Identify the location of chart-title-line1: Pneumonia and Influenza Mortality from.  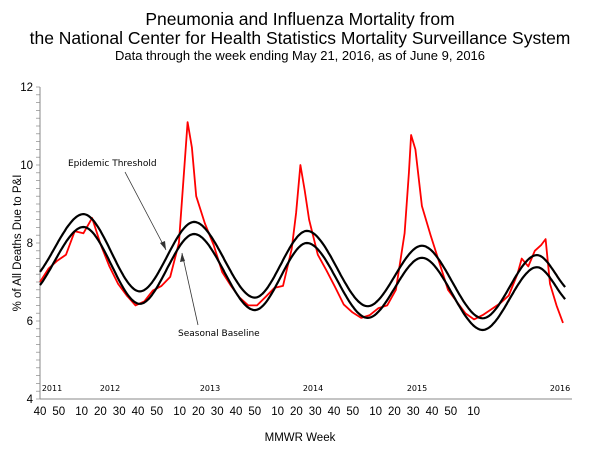
(299, 19).